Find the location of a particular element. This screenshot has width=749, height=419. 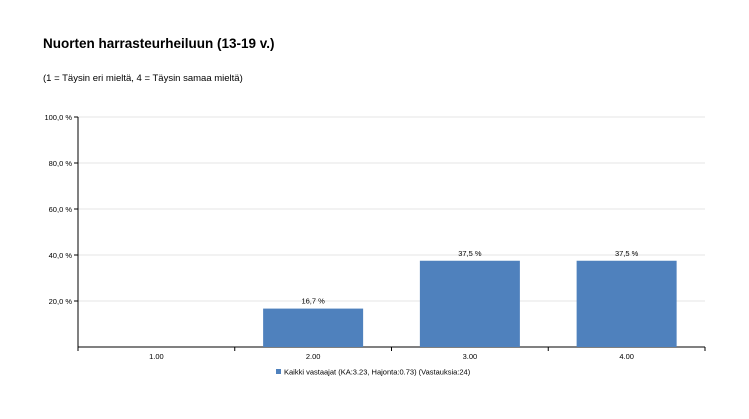

chart-title: Nuorten harrasteurheiluun (13-19 v.) is located at coordinates (159, 43).